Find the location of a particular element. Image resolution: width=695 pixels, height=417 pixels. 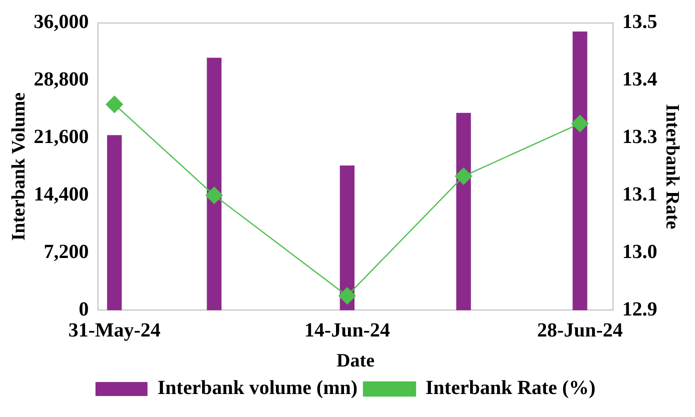

y2-tick-label: 13.5 is located at coordinates (640, 22).